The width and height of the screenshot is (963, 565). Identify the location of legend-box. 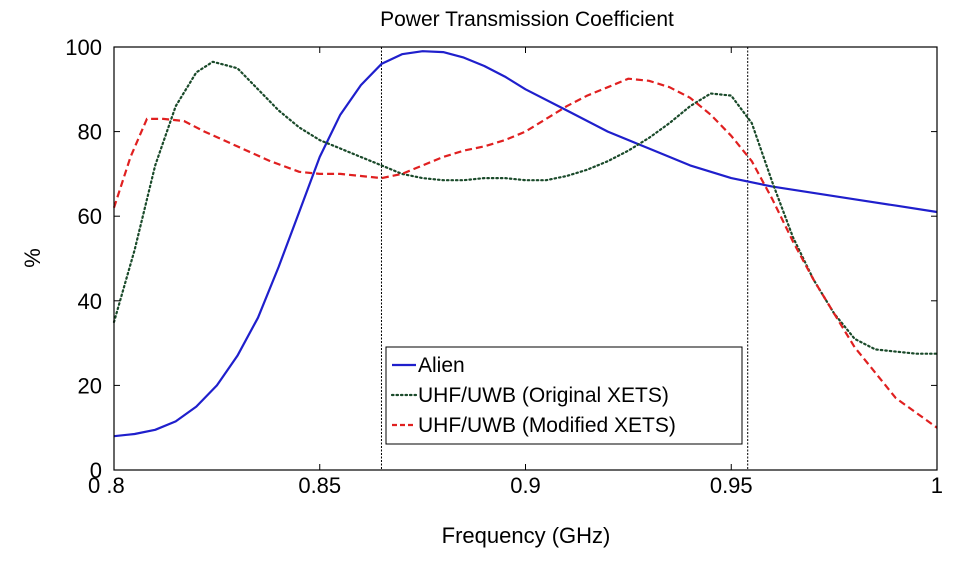
(564, 395).